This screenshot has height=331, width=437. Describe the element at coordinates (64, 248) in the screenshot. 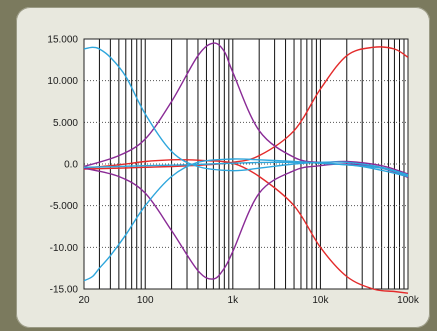

I see `y-tick-label: -10.00` at that location.